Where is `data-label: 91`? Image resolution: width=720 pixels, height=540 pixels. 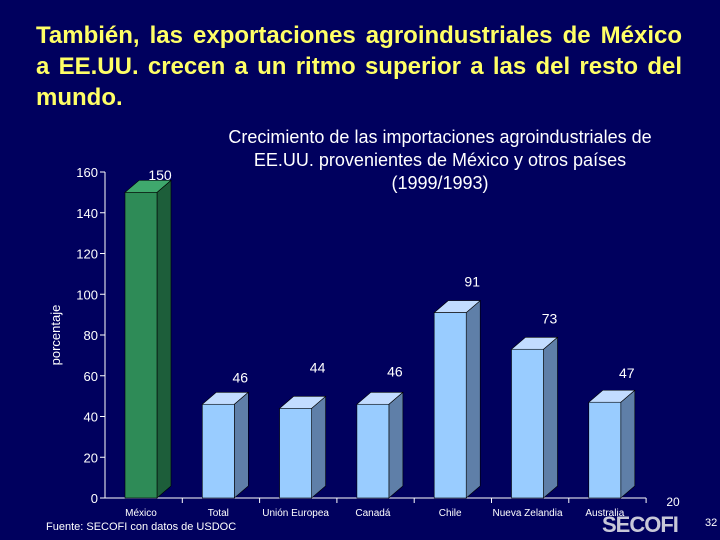
data-label: 91 is located at coordinates (472, 282).